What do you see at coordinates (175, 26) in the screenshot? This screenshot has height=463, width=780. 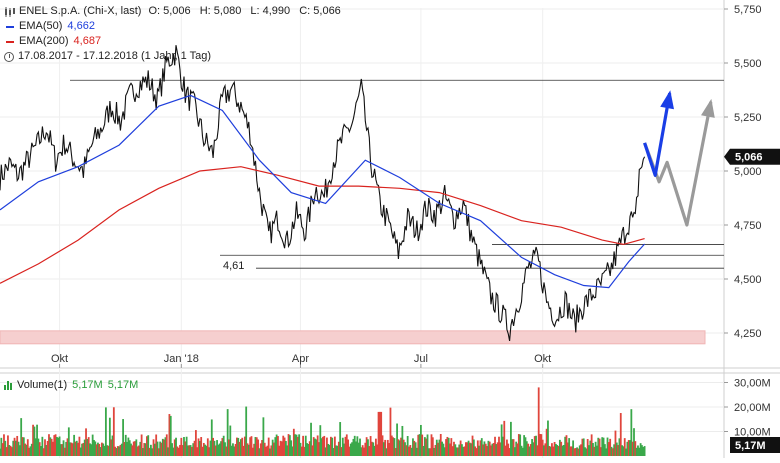 I see `legend-ema50: EMA(50) 4,662` at bounding box center [175, 26].